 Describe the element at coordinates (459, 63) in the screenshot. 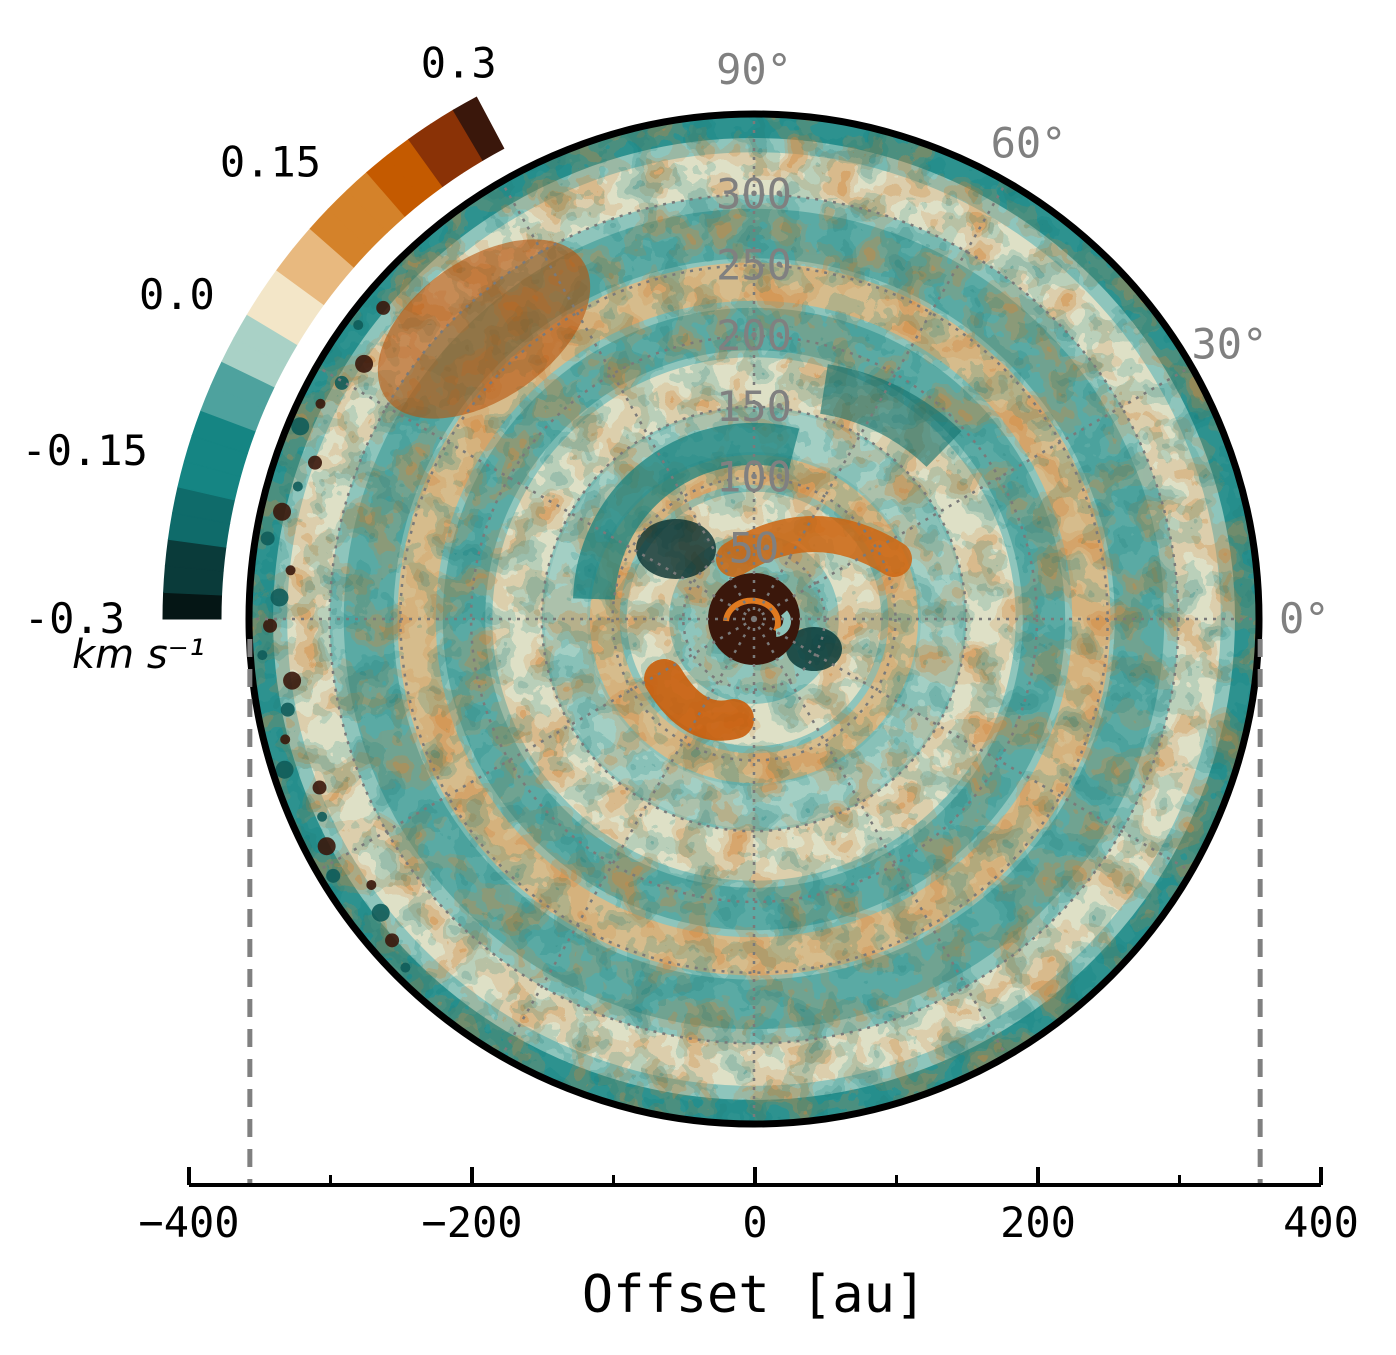

I see `colorbar-tick-label: 0.3` at that location.